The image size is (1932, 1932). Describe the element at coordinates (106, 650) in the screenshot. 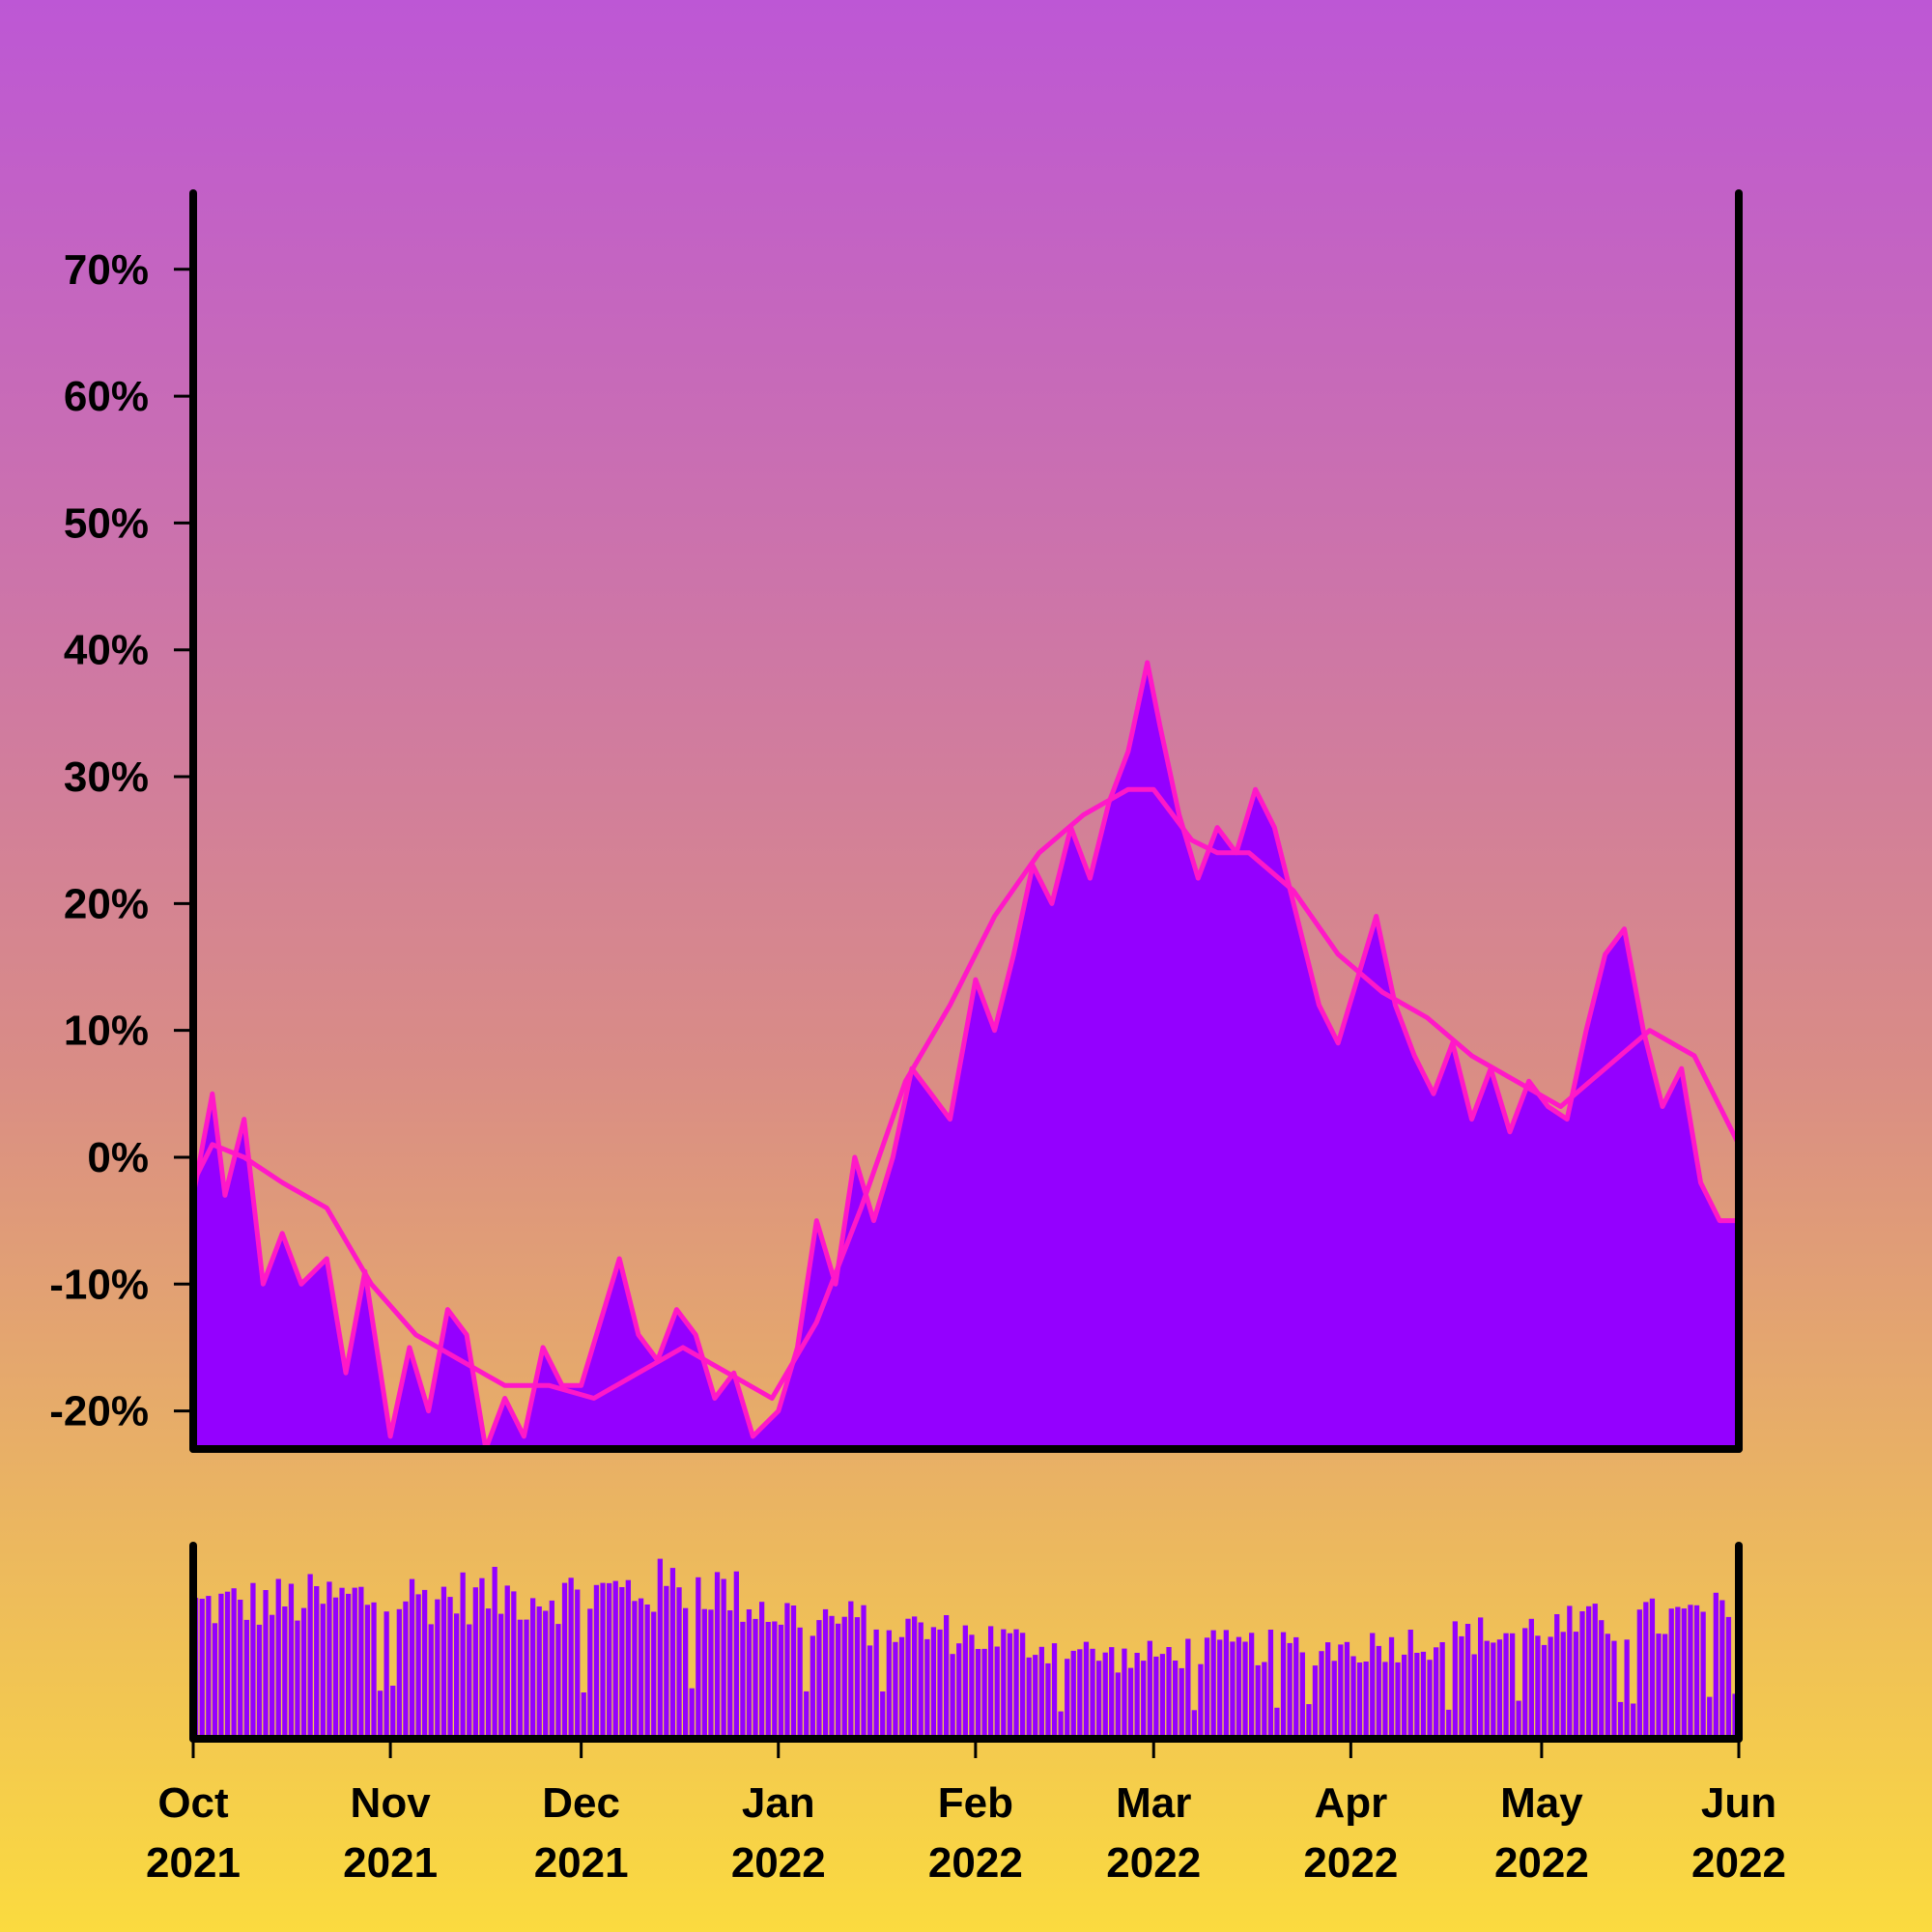

I see `y-tick-label: 40%` at that location.